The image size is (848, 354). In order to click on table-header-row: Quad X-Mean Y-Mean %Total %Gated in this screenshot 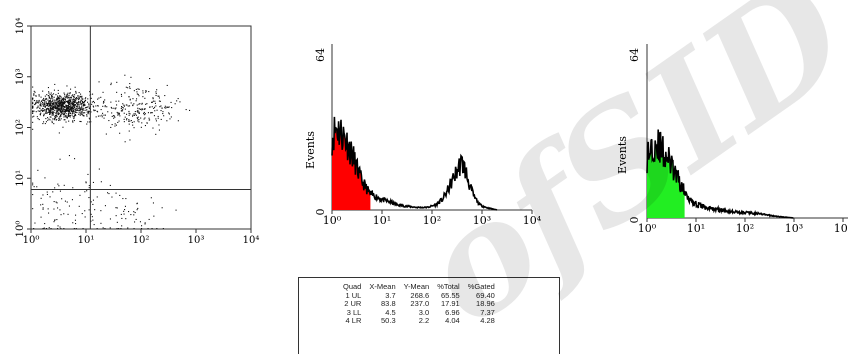, I will do `click(419, 287)`.